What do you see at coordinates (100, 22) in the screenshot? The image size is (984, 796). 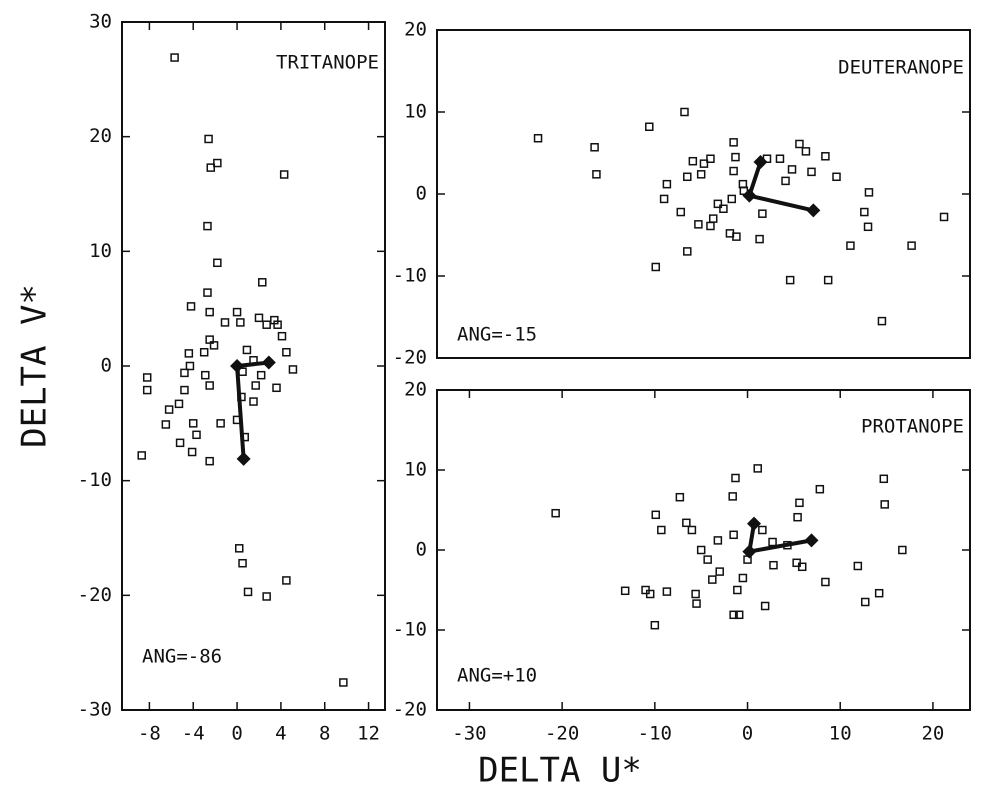 I see `y-tick-label: 30` at bounding box center [100, 22].